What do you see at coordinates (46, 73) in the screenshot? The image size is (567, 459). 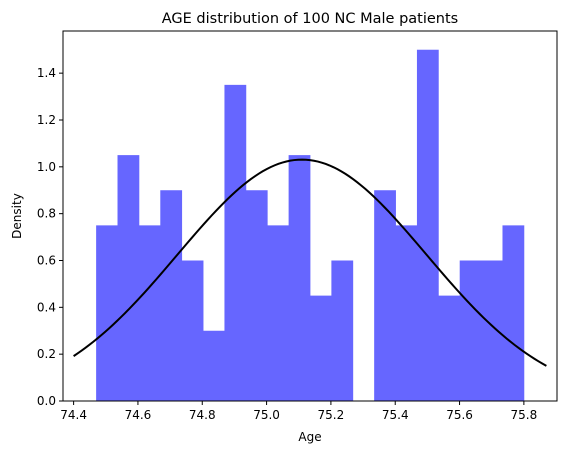 I see `y-tick-label: 1.4` at bounding box center [46, 73].